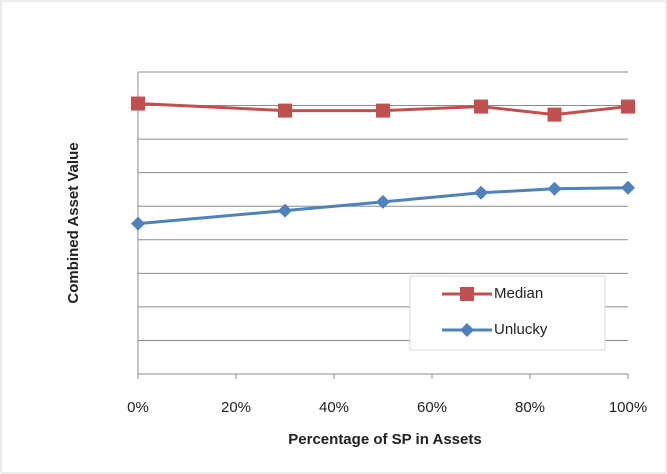  What do you see at coordinates (334, 407) in the screenshot?
I see `x-tick-label: 40%` at bounding box center [334, 407].